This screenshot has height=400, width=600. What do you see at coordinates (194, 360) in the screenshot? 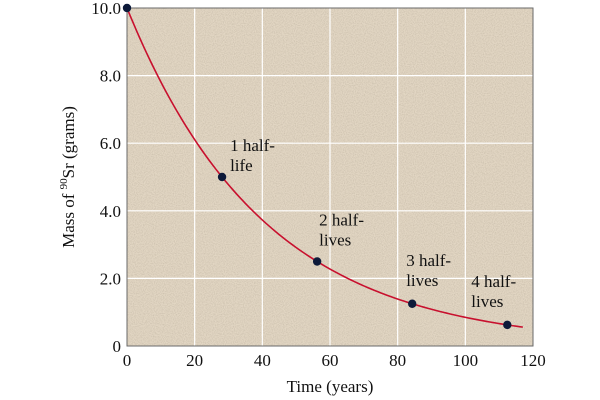
I see `x-tick-label: 20` at bounding box center [194, 360].